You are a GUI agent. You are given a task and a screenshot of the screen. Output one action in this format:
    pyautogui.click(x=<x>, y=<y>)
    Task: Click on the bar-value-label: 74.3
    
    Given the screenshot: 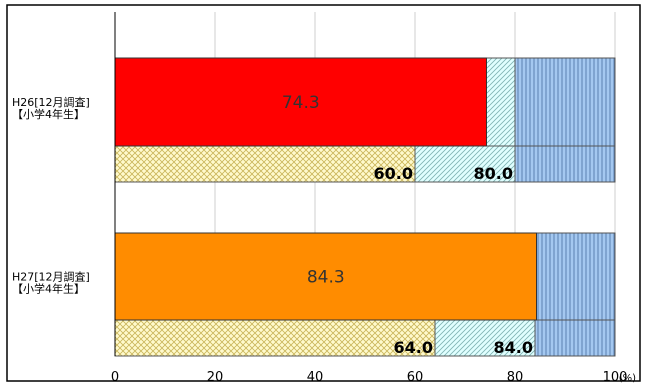 What is the action you would take?
    pyautogui.click(x=301, y=103)
    